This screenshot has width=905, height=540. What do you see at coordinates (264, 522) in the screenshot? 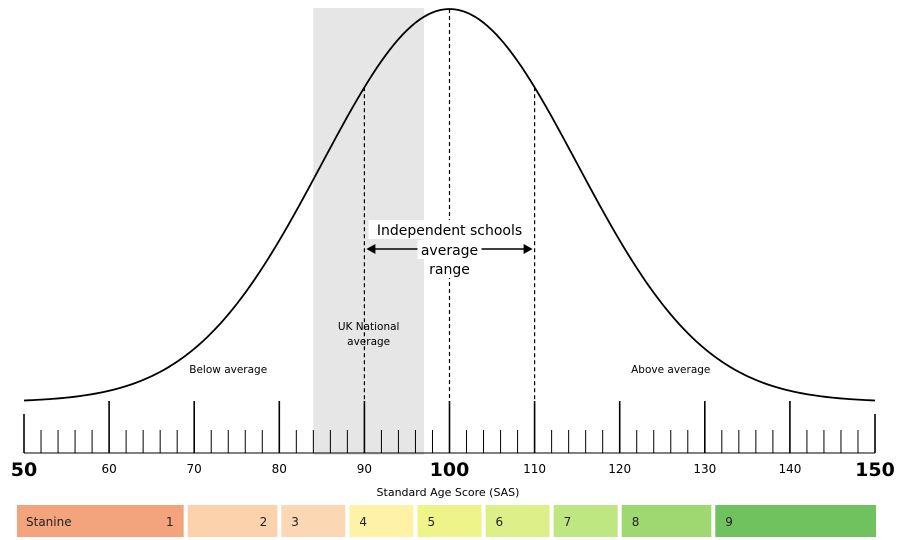
I see `stanine-2-label: 2` at bounding box center [264, 522].